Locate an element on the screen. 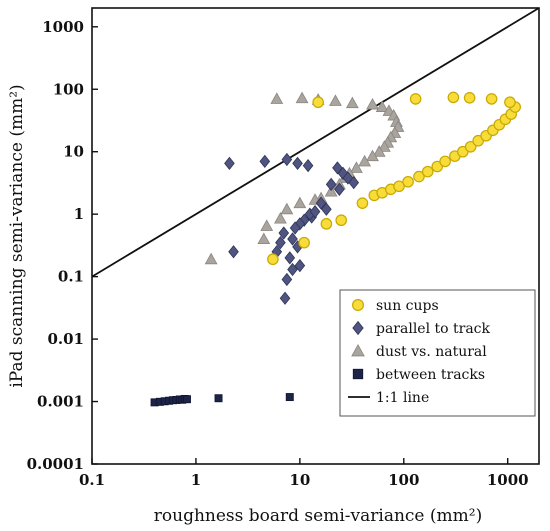 Image resolution: width=550 pixels, height=531 pixels. x-axis-label: roughness board semi-variance (mm²) is located at coordinates (318, 516).